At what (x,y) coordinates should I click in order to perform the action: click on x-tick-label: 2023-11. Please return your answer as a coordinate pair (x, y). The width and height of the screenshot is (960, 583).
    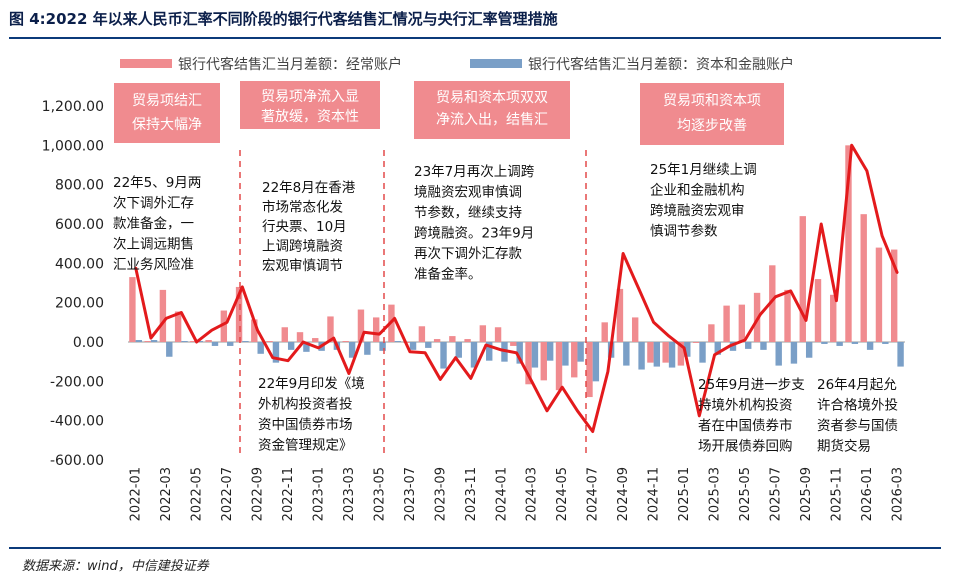
    Looking at the image, I should click on (471, 494).